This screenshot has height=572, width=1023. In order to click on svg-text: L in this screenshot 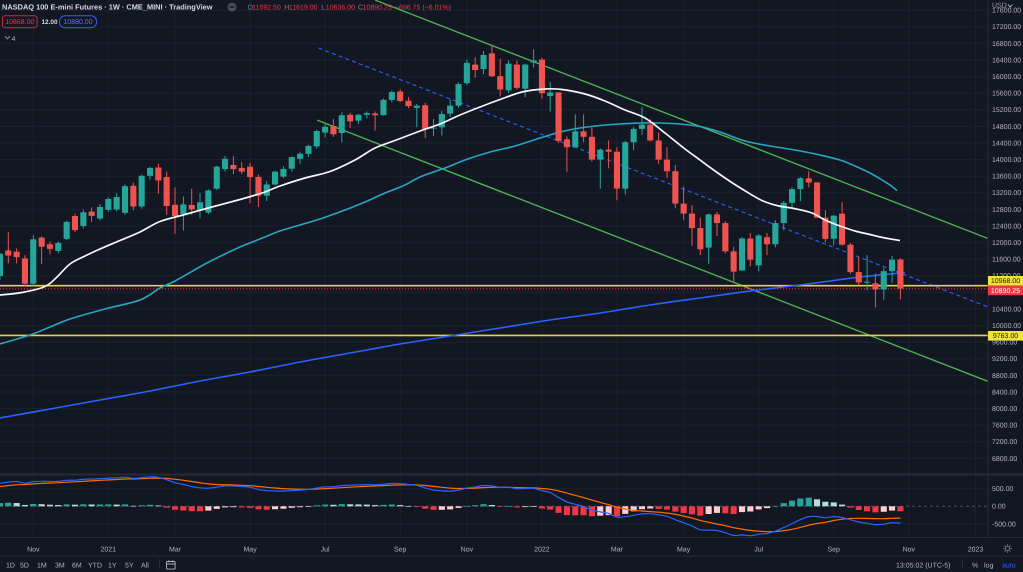, I will do `click(323, 8)`.